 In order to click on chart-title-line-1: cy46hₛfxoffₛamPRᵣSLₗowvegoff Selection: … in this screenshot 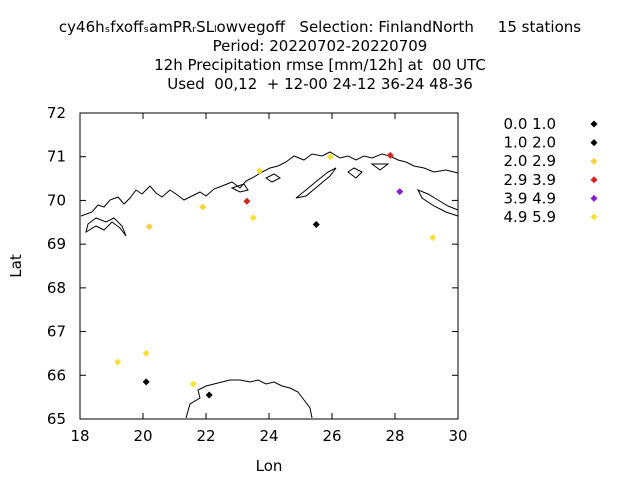, I will do `click(320, 27)`.